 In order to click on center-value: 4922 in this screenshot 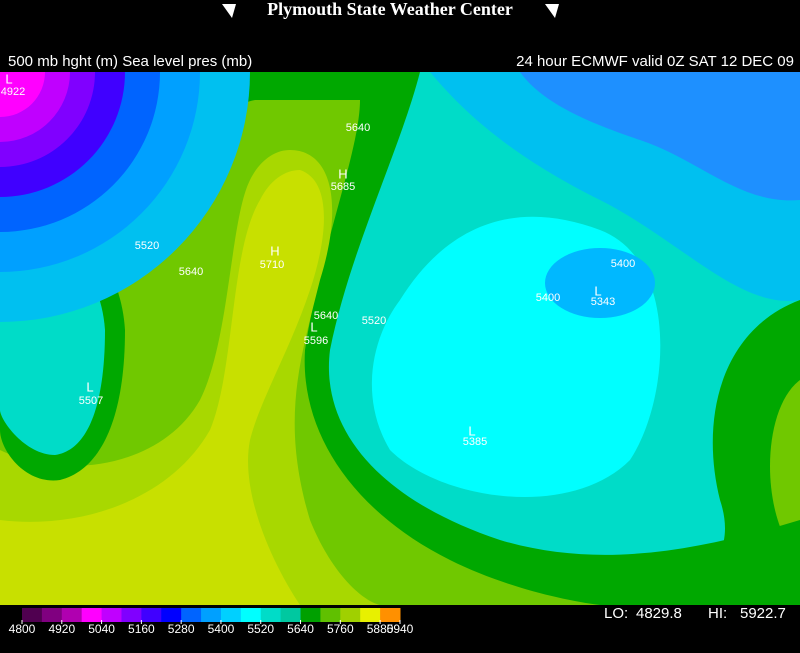, I will do `click(13, 92)`.